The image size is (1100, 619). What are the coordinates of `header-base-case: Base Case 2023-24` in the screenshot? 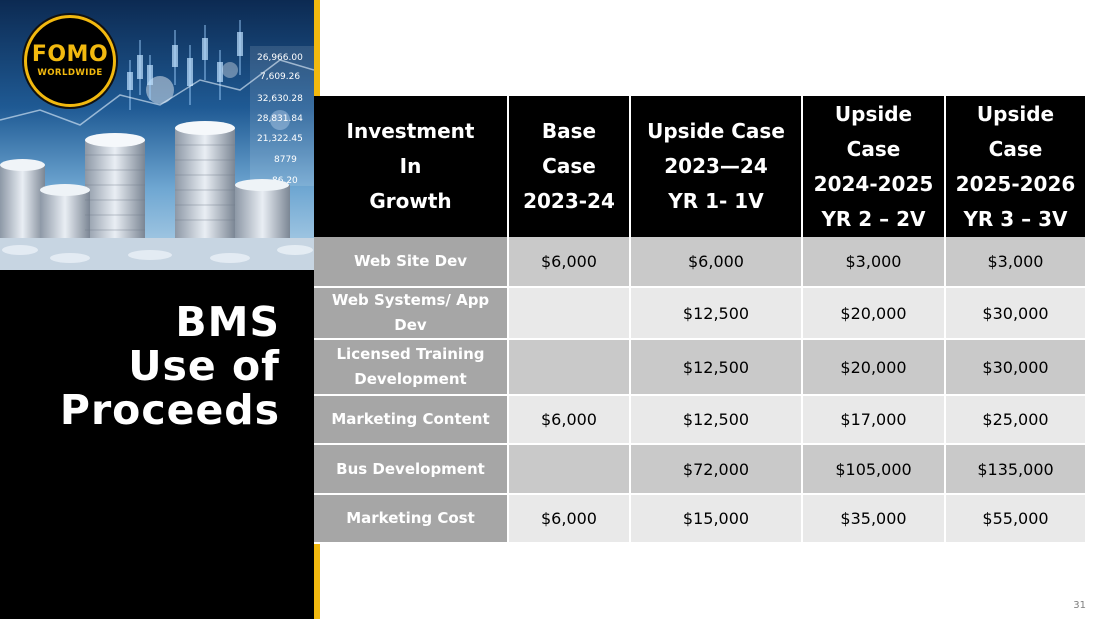 It's located at (569, 166).